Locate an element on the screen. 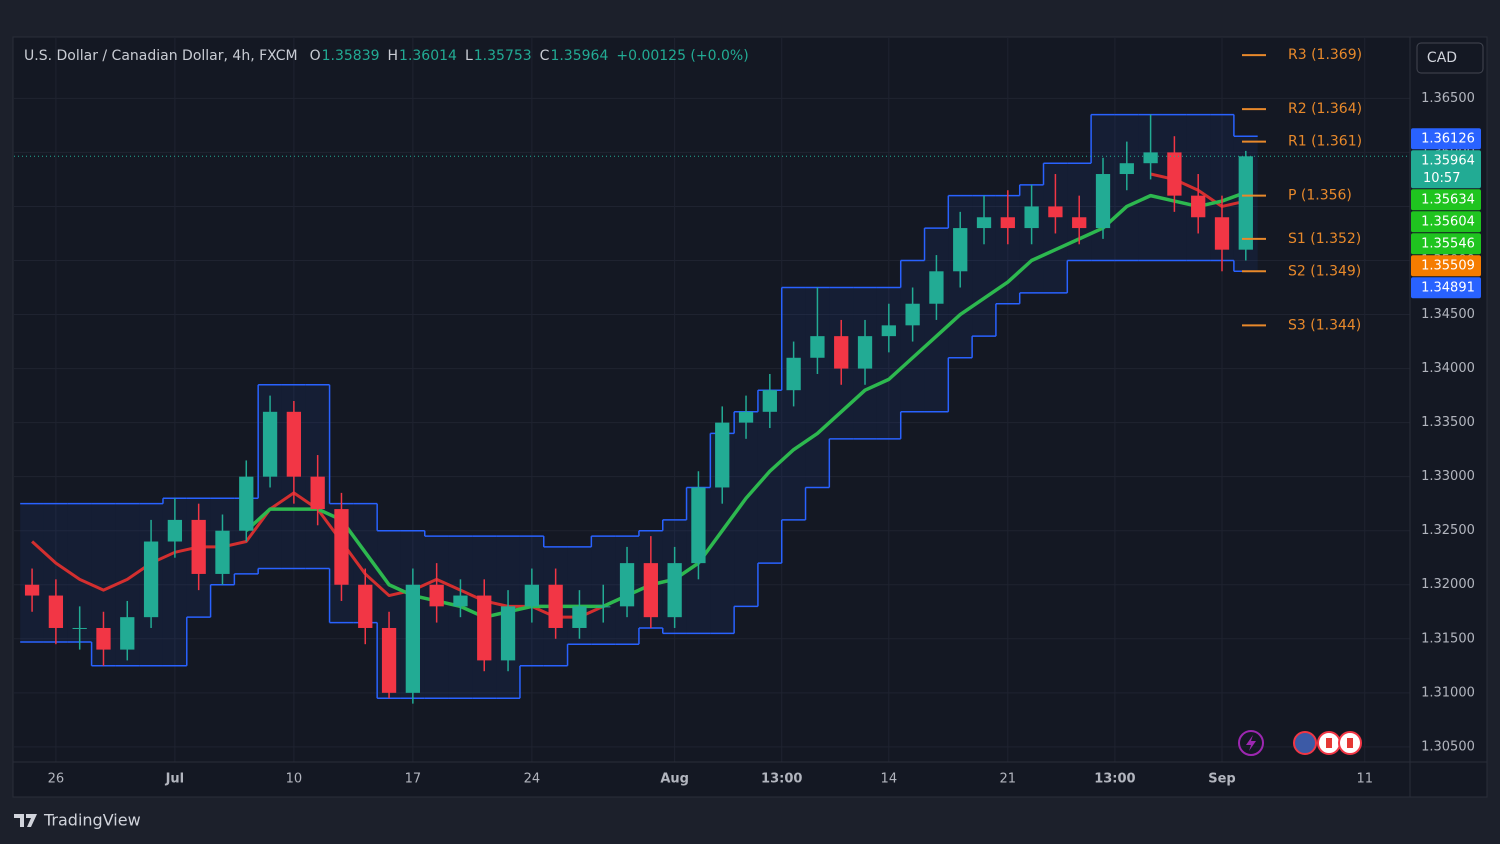 The image size is (1500, 844). price-tag-label: 1.36126 is located at coordinates (1448, 138).